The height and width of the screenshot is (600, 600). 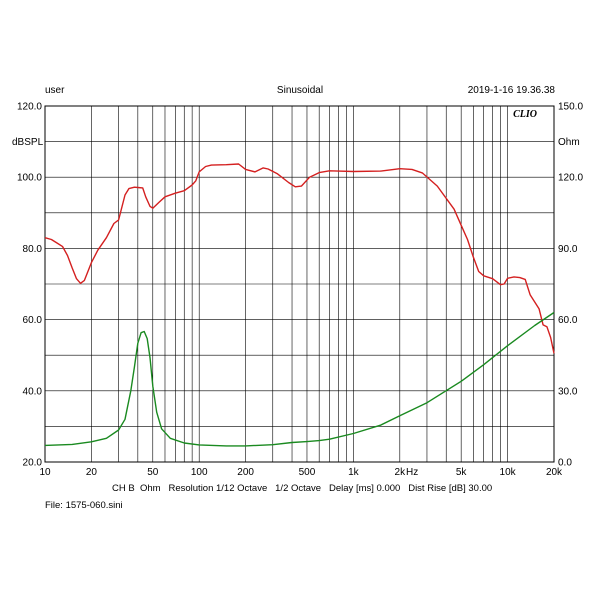 What do you see at coordinates (508, 472) in the screenshot?
I see `x-tick-label: 10k` at bounding box center [508, 472].